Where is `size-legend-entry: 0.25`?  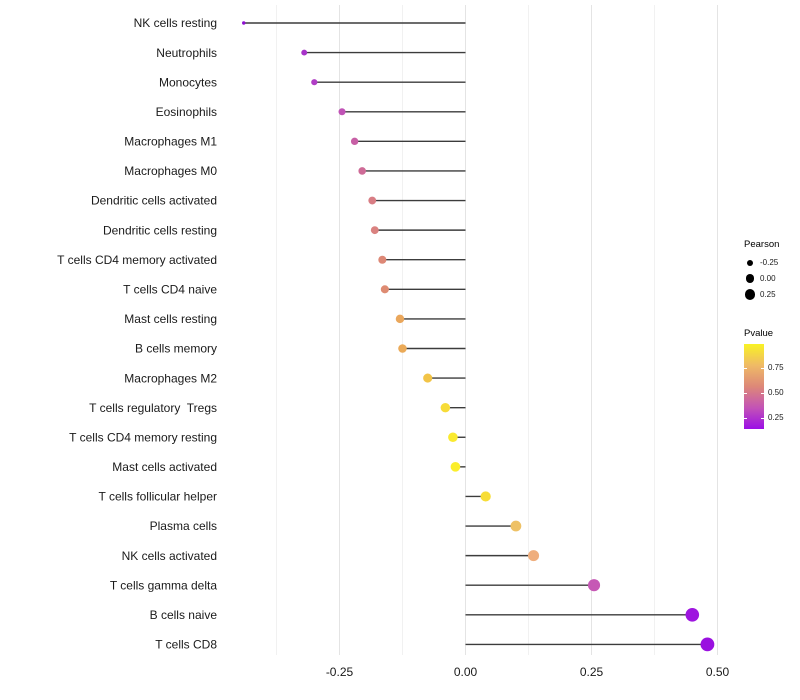
size-legend-entry: 0.25 is located at coordinates (772, 295).